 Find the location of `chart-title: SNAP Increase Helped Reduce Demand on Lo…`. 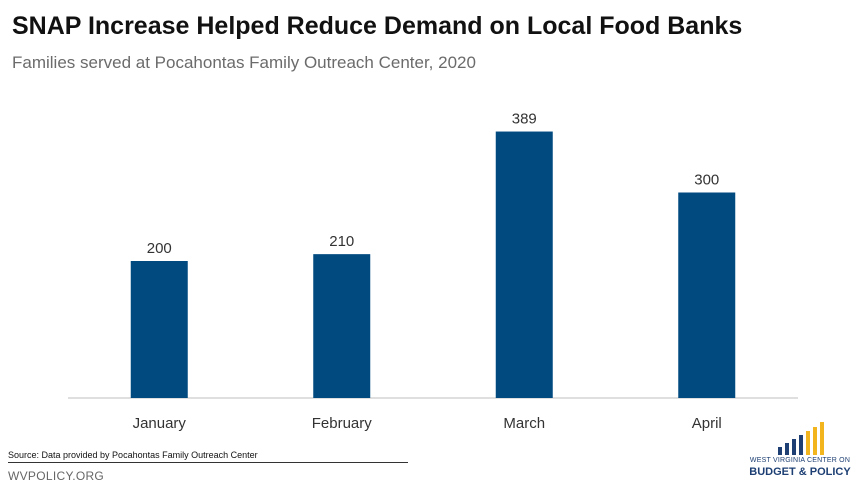

chart-title: SNAP Increase Helped Reduce Demand on Lo… is located at coordinates (377, 26).